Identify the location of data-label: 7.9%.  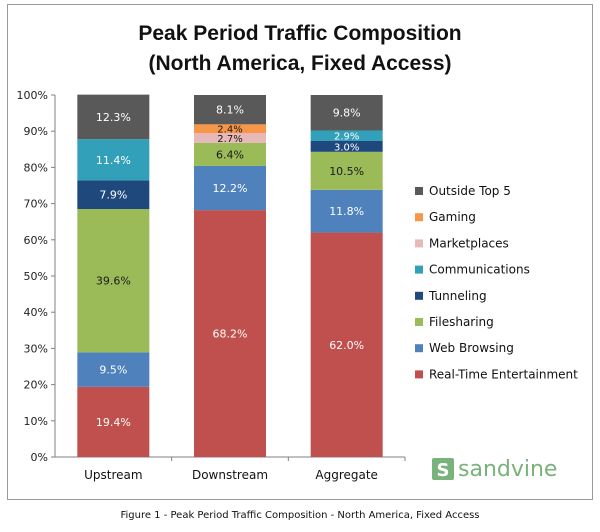
(113, 195).